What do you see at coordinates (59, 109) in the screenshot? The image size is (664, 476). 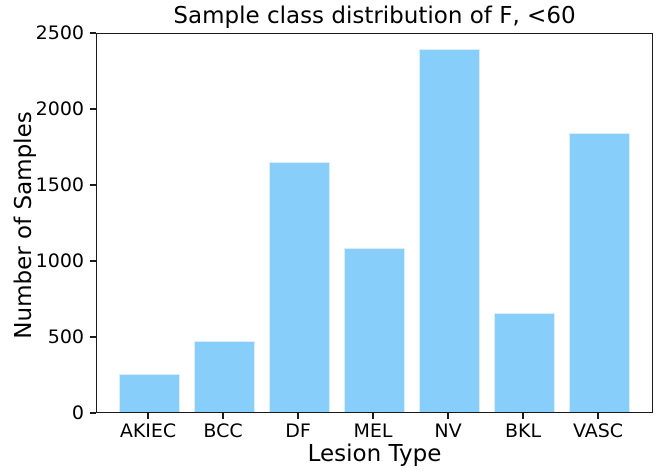 I see `y-tick-label: 2000` at bounding box center [59, 109].